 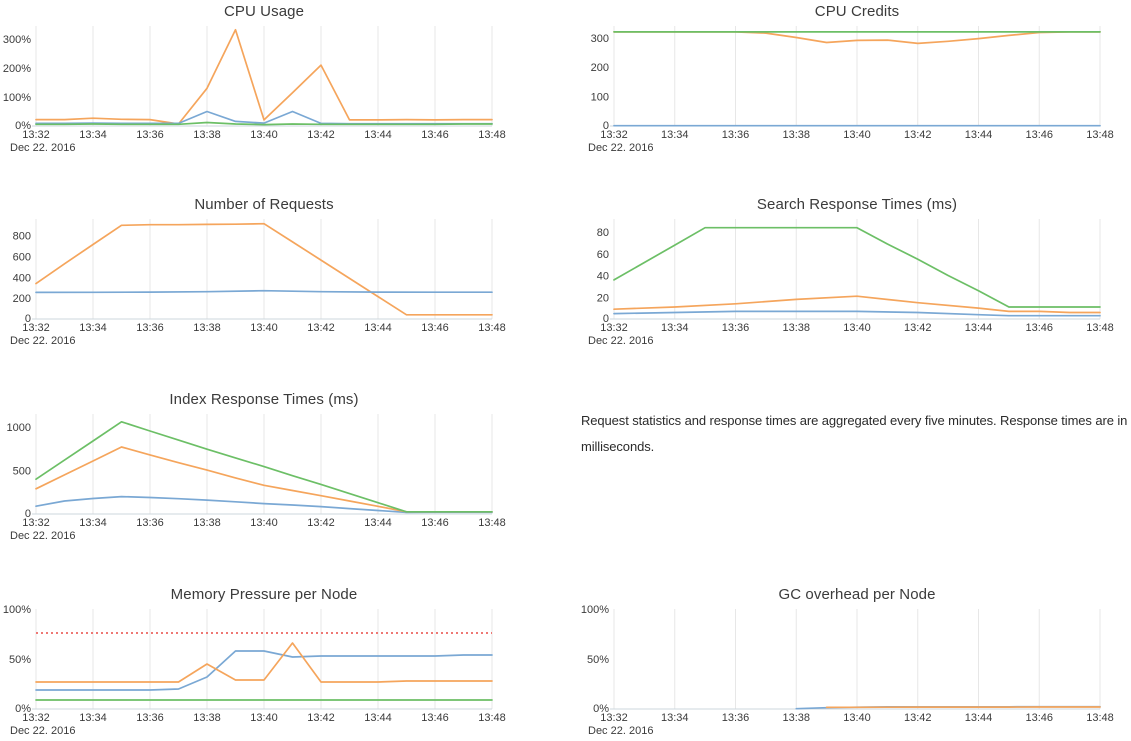 What do you see at coordinates (603, 277) in the screenshot?
I see `y-tick-label: 40` at bounding box center [603, 277].